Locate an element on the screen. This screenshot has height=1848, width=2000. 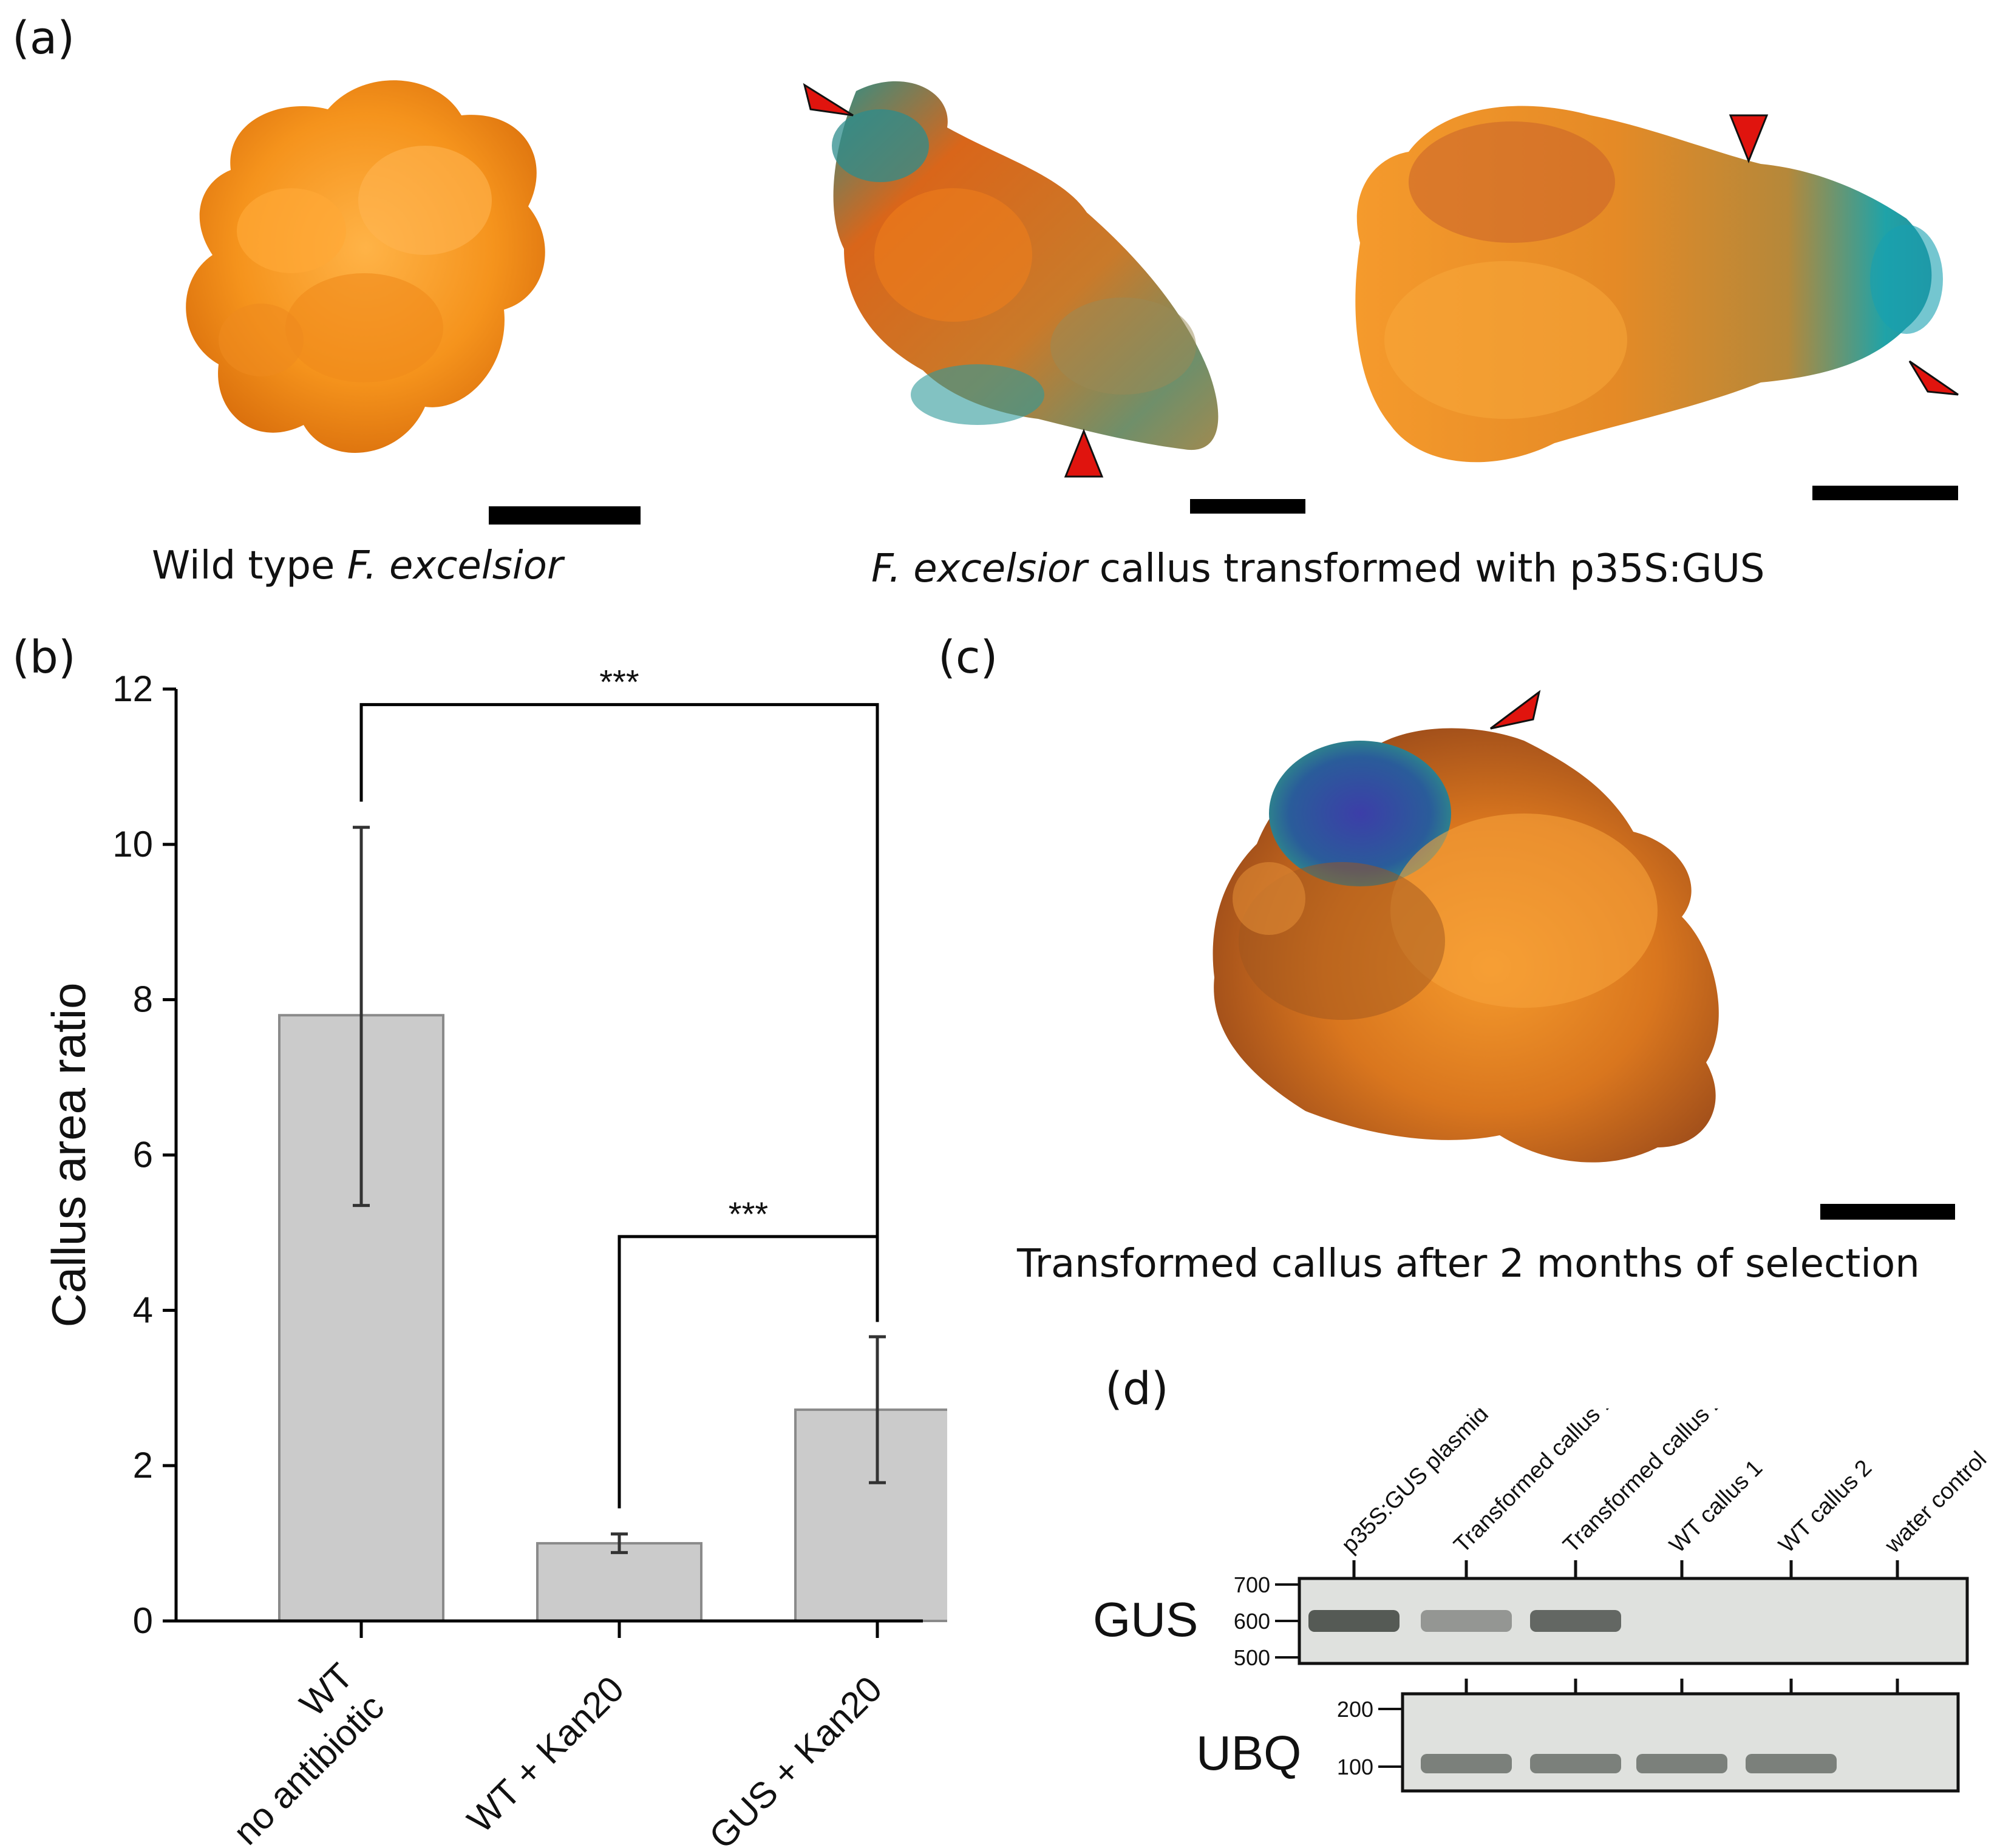
lane-label-group: WT callus 2 is located at coordinates (1825, 1506).